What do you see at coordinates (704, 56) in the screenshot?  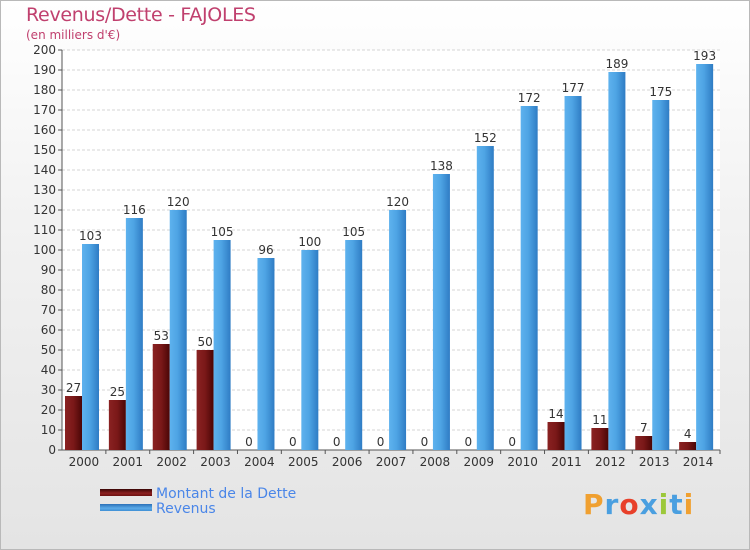 I see `revenue-value-label: 193` at bounding box center [704, 56].